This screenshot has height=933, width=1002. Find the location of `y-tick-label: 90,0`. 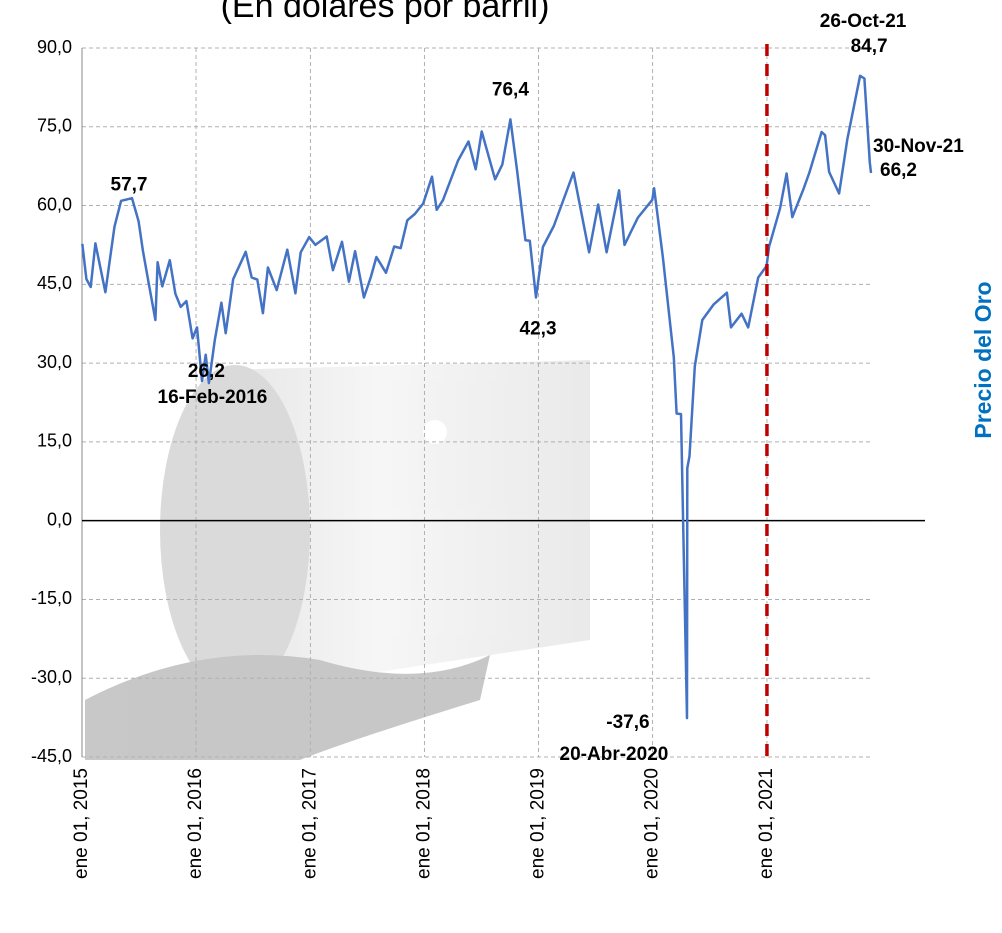

y-tick-label: 90,0 is located at coordinates (54, 47).